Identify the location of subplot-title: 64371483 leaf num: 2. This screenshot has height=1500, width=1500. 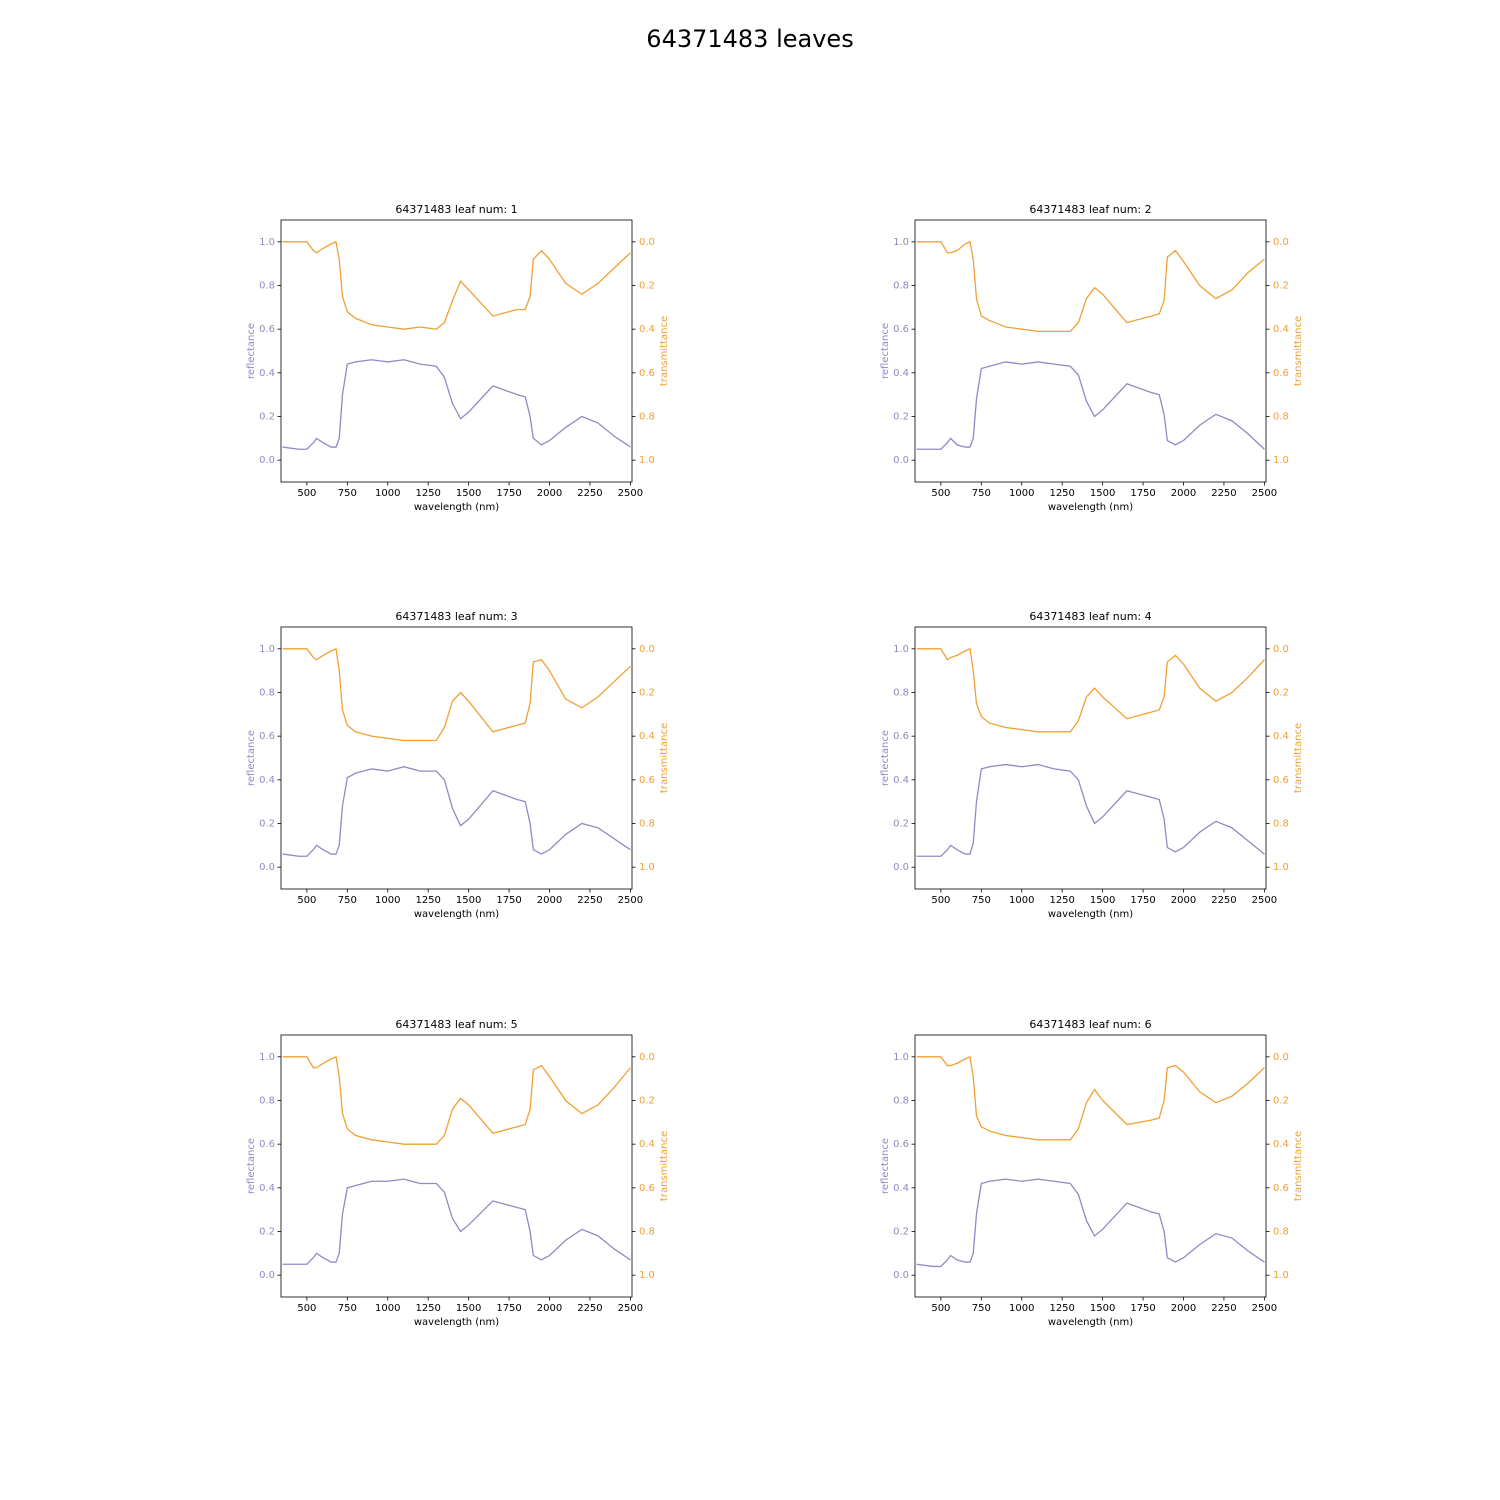
(1090, 209).